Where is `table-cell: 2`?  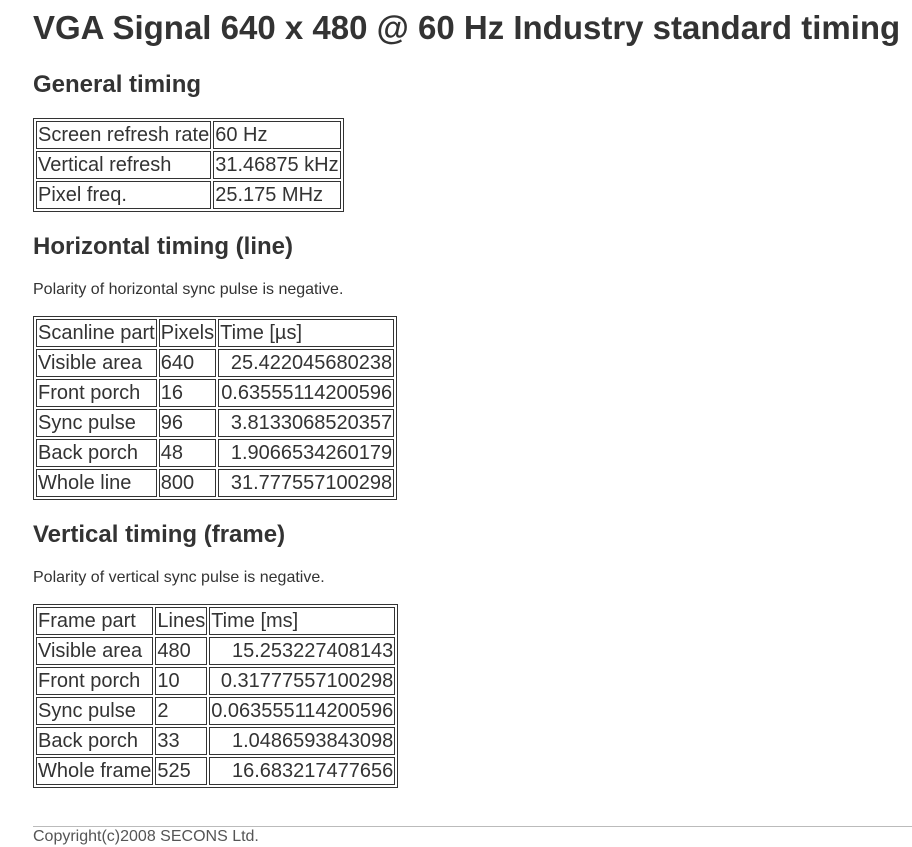
table-cell: 2 is located at coordinates (181, 711).